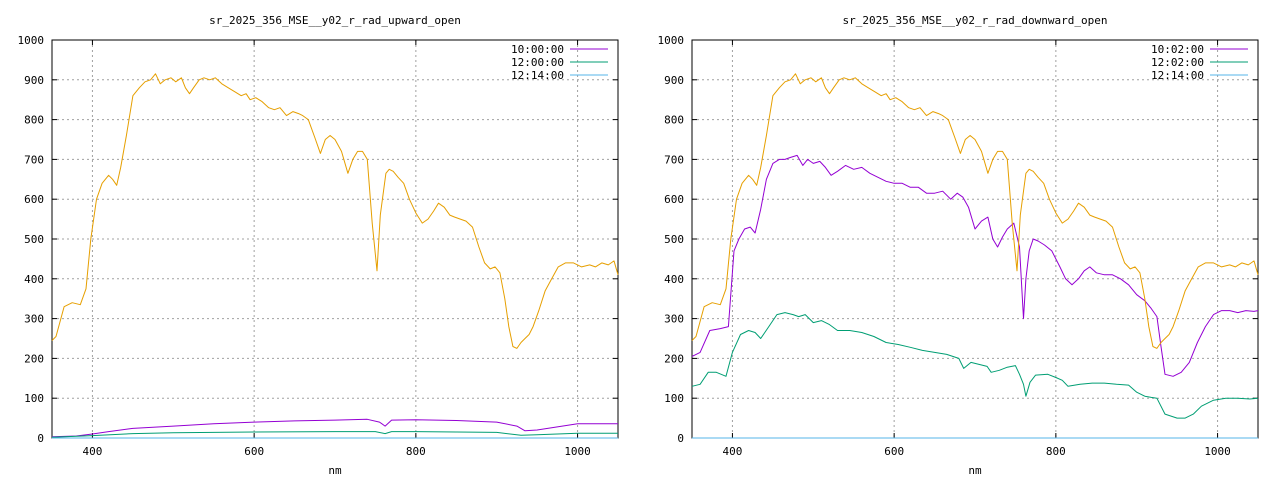 The height and width of the screenshot is (480, 1280). Describe the element at coordinates (1177, 49) in the screenshot. I see `legend-label: 10:02:00` at that location.